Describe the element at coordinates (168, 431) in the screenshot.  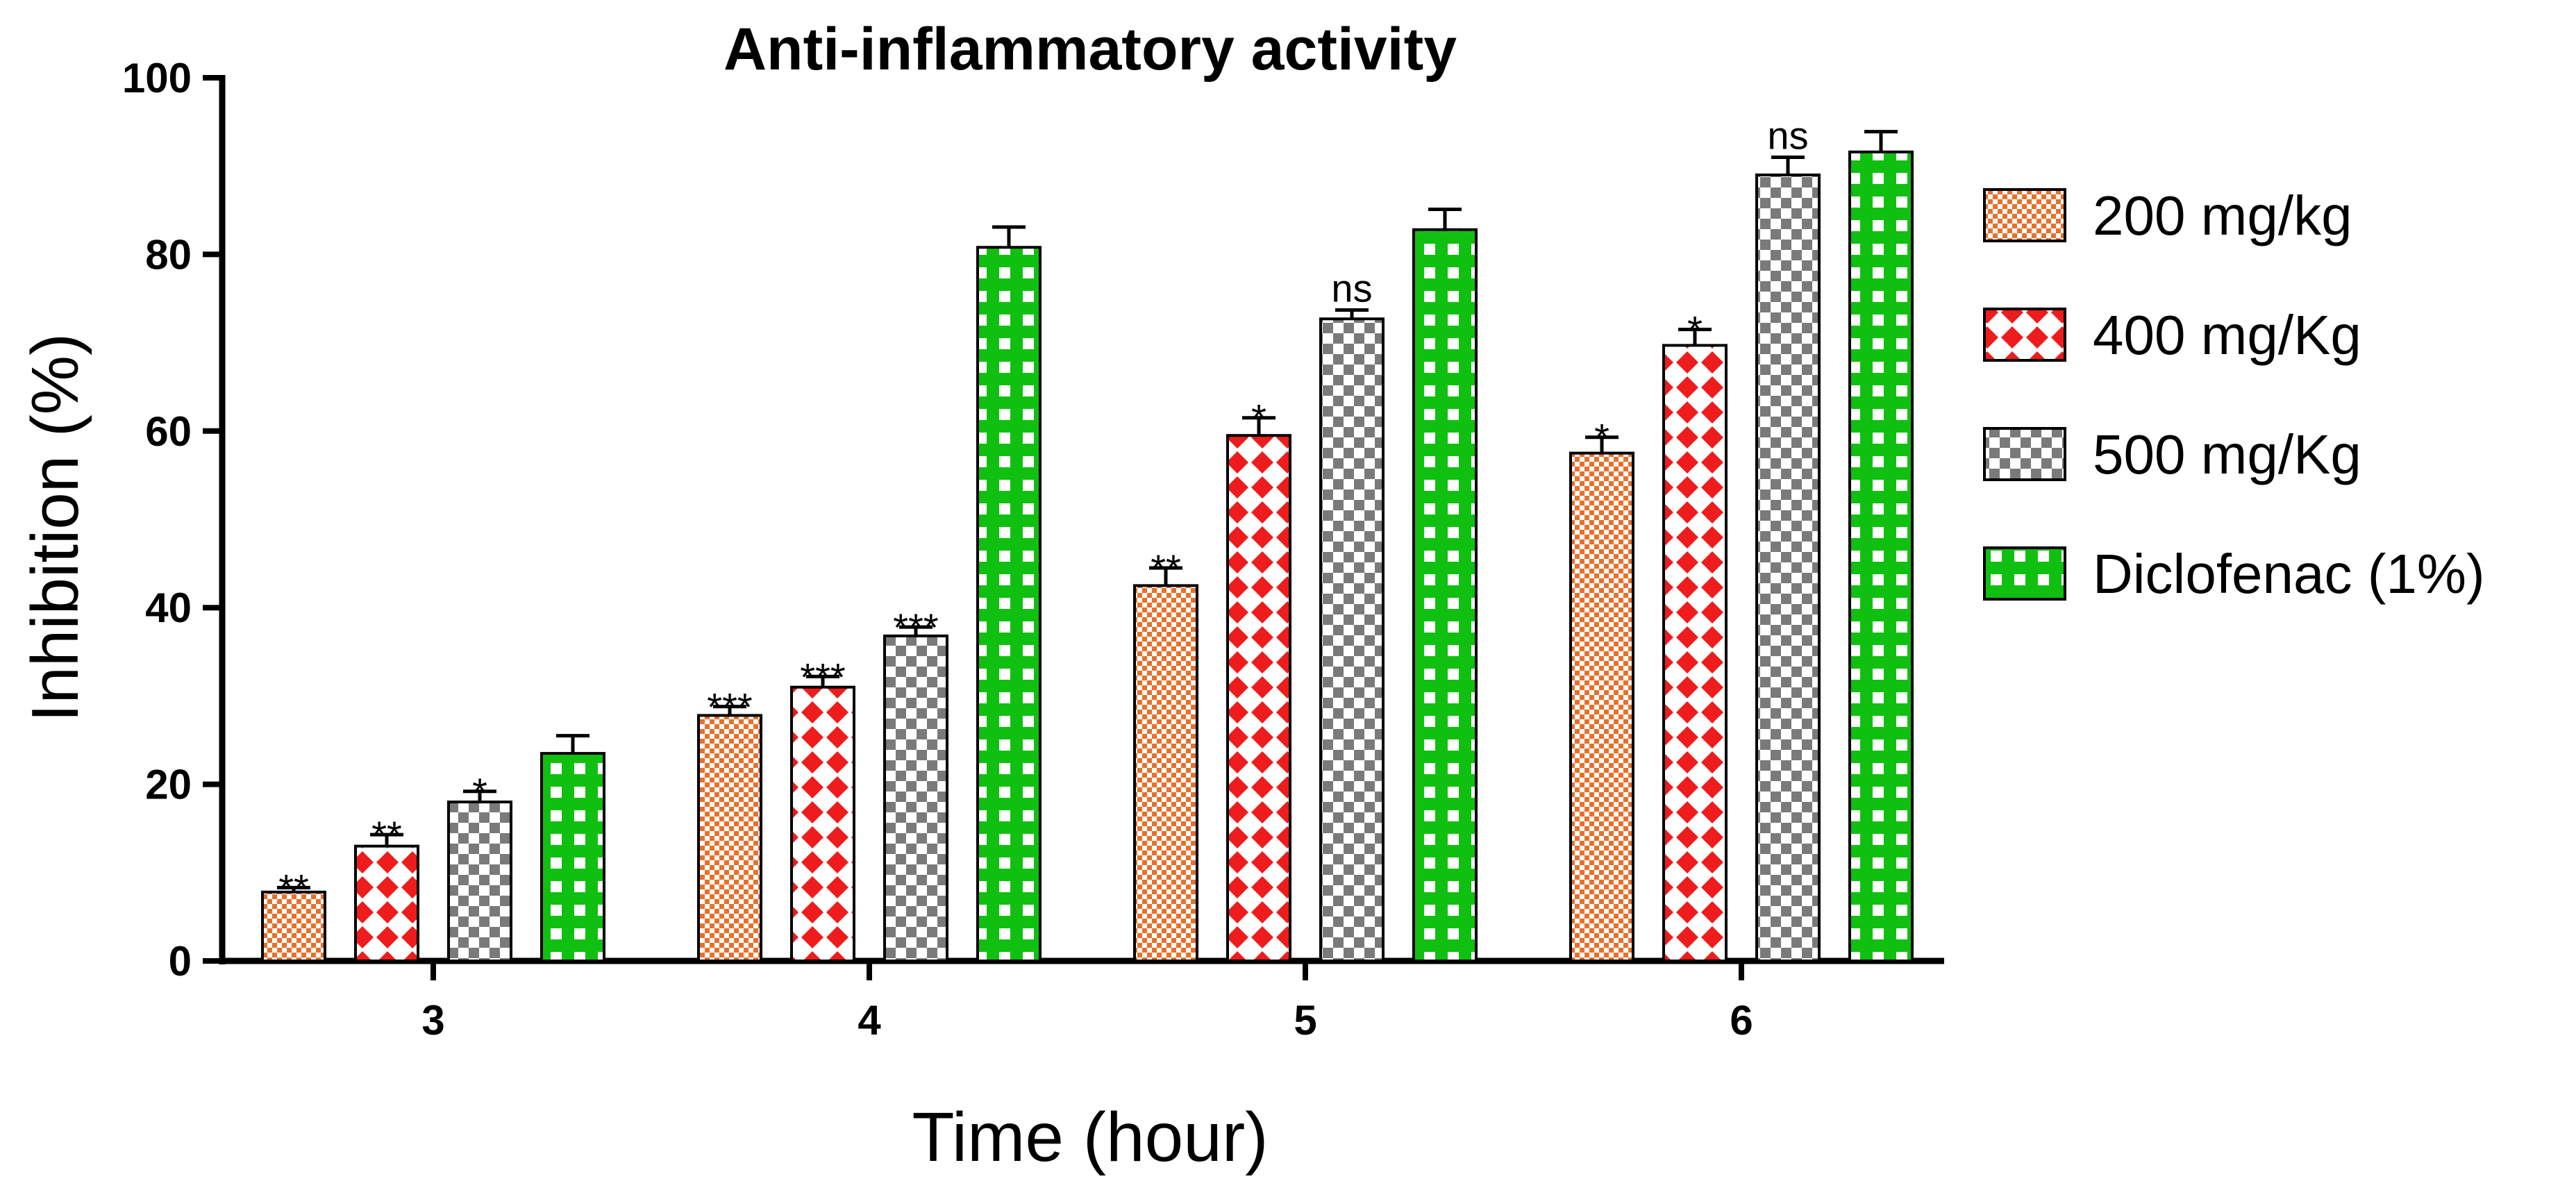
I see `y-tick-label: 60` at that location.